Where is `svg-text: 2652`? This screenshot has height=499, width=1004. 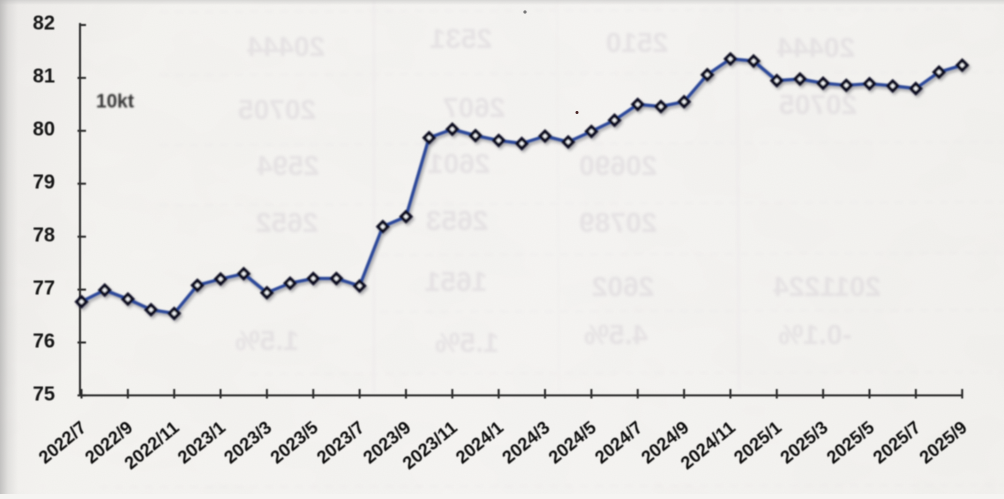
svg-text: 2652 is located at coordinates (287, 222).